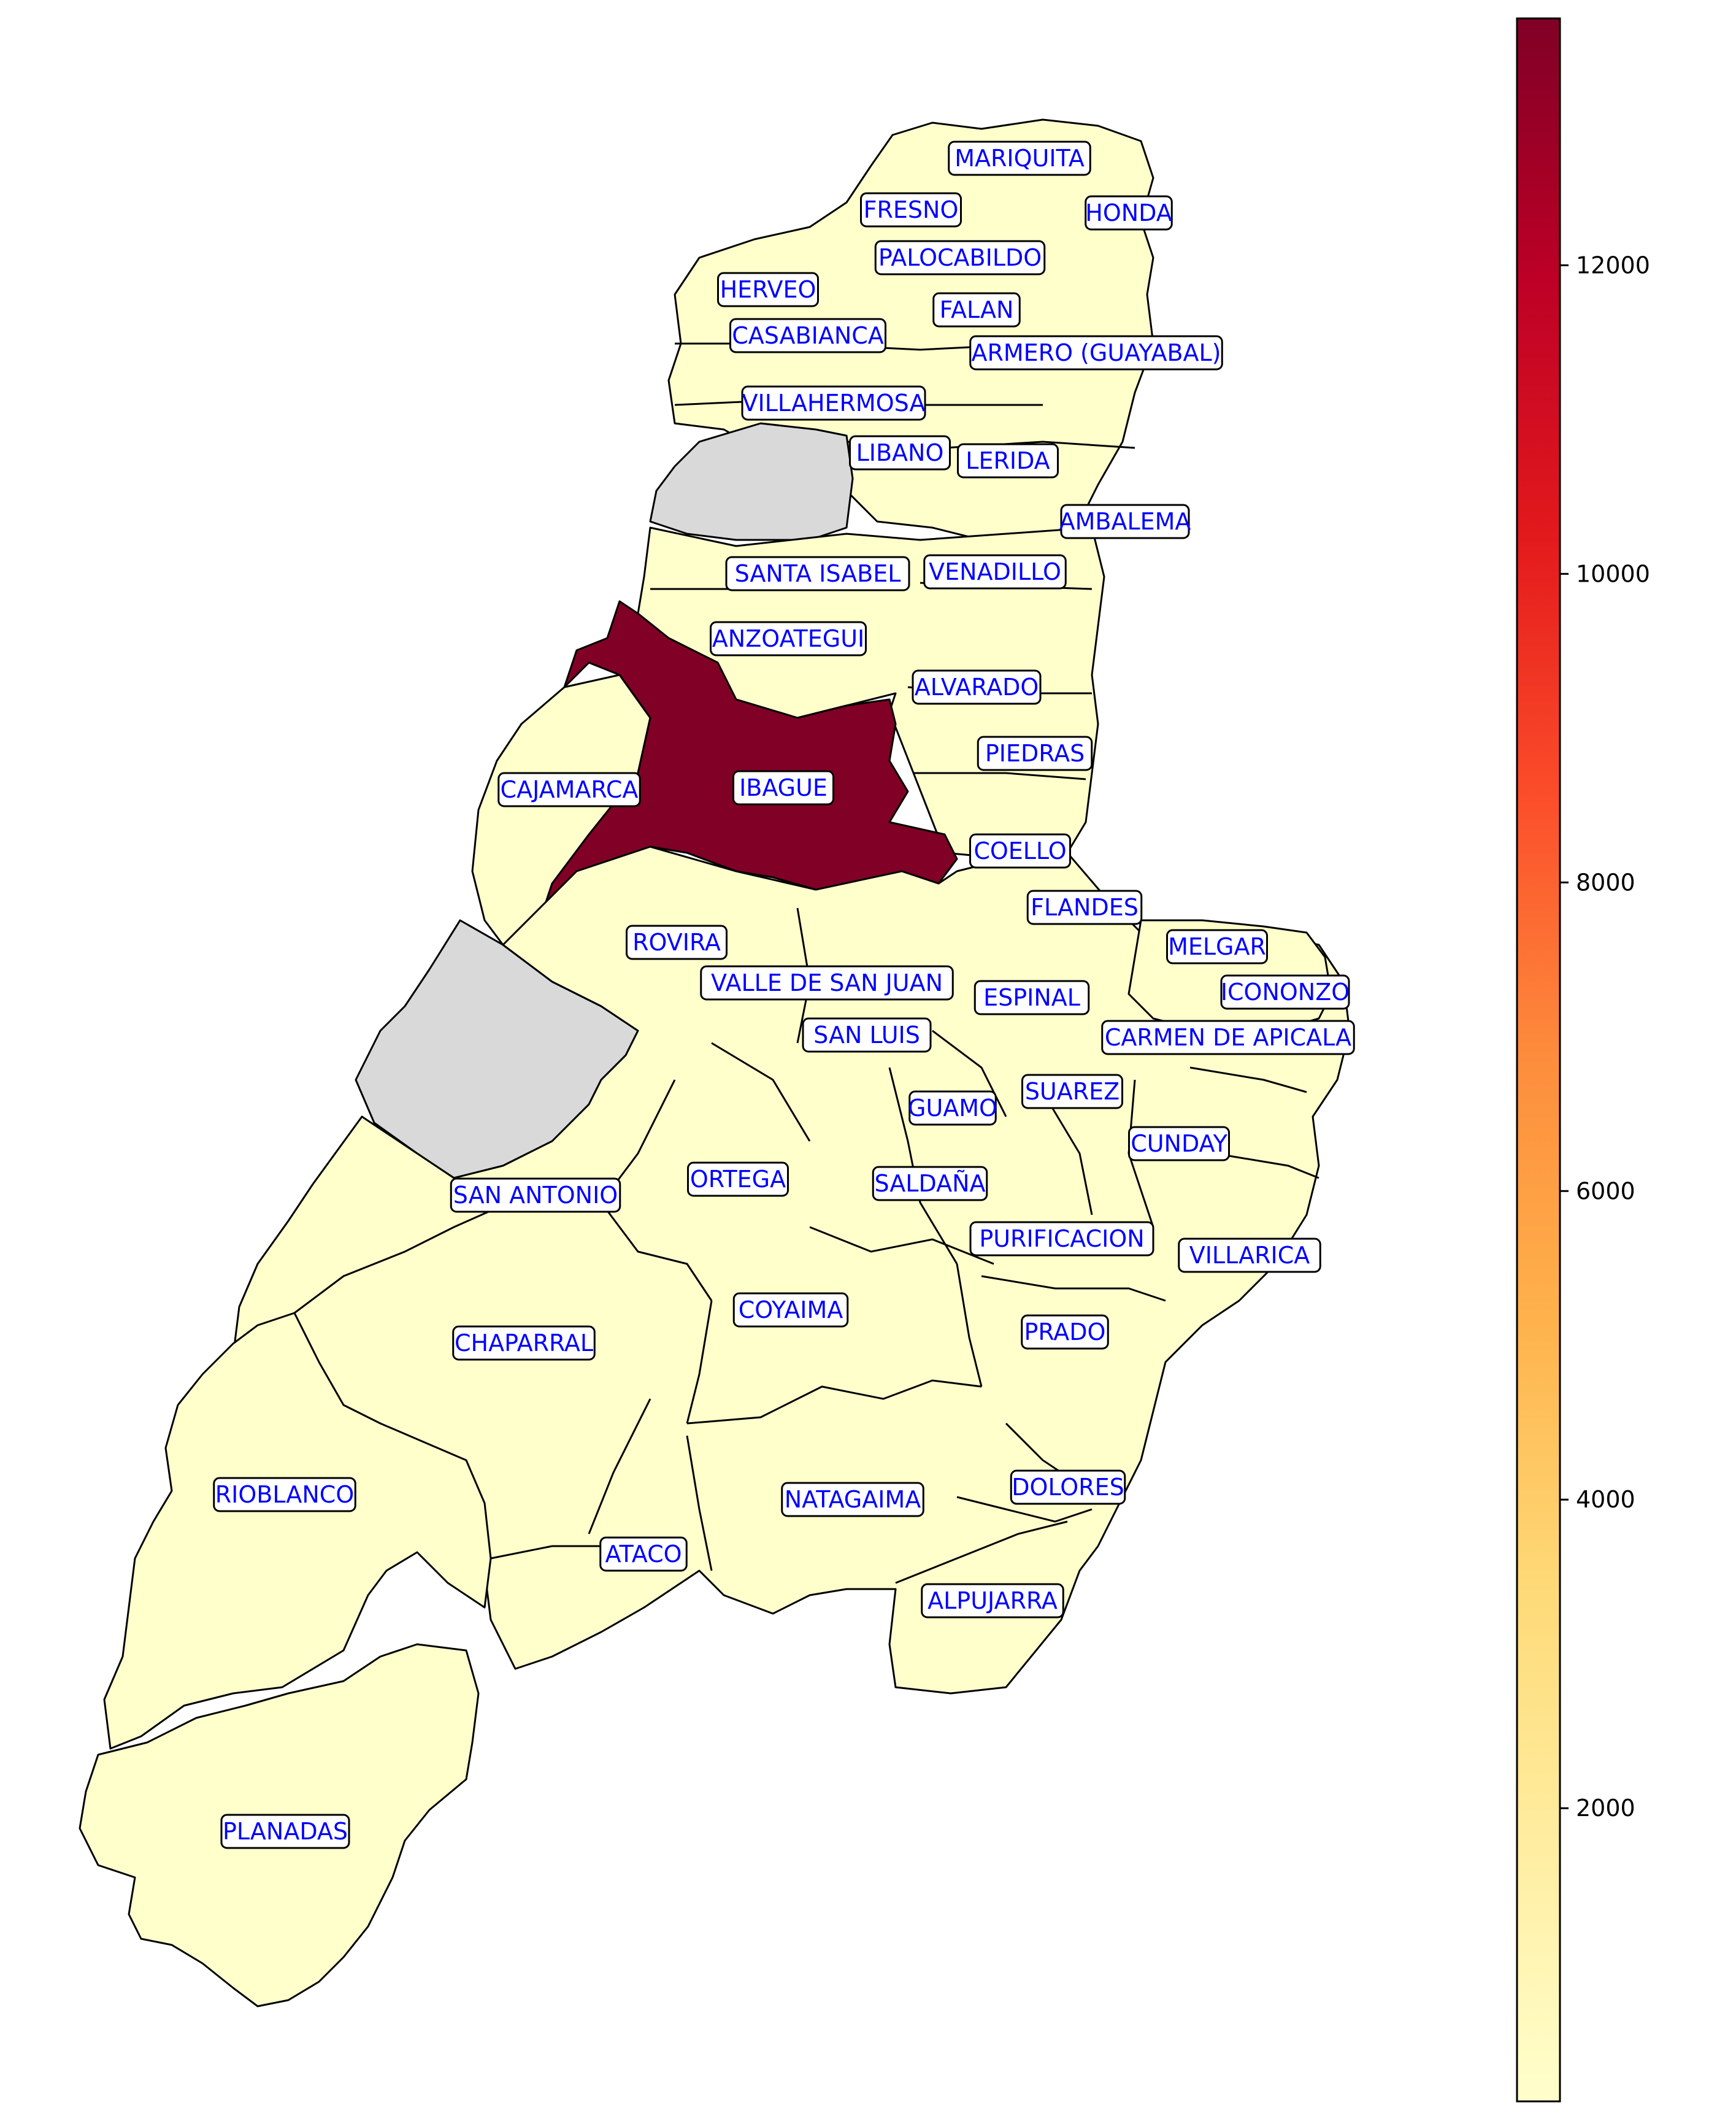  I want to click on label-dolores: DOLORES, so click(1068, 1487).